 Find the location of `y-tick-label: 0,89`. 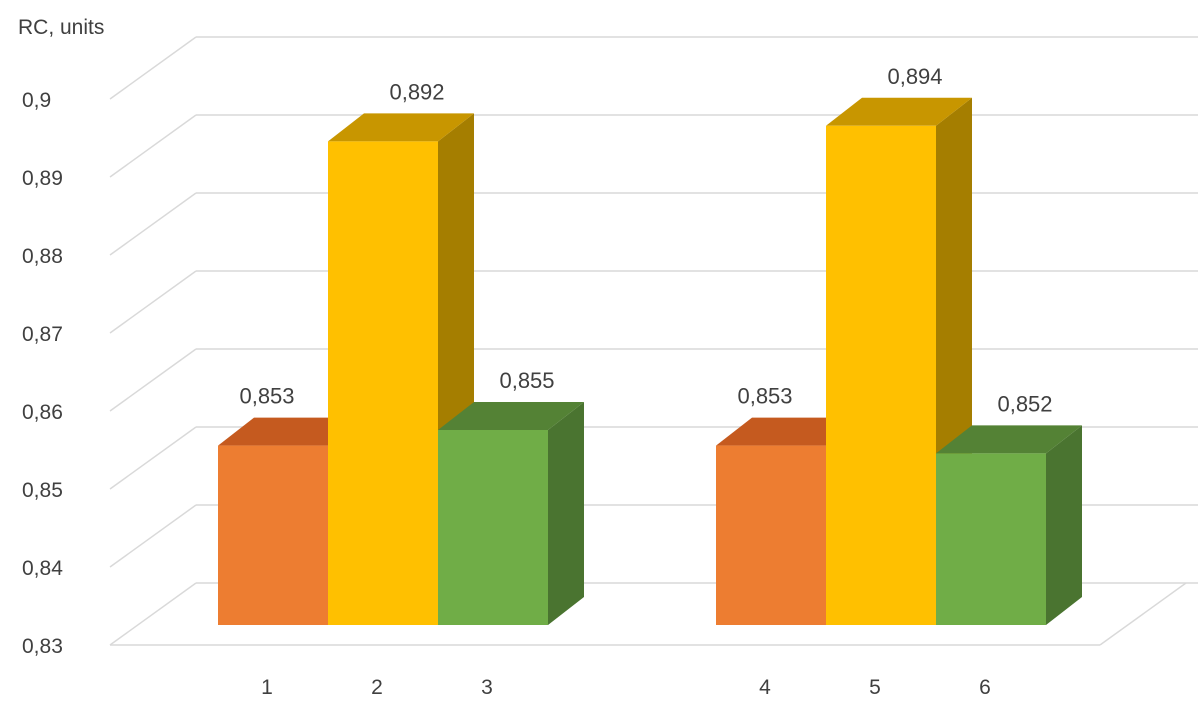

y-tick-label: 0,89 is located at coordinates (42, 178).